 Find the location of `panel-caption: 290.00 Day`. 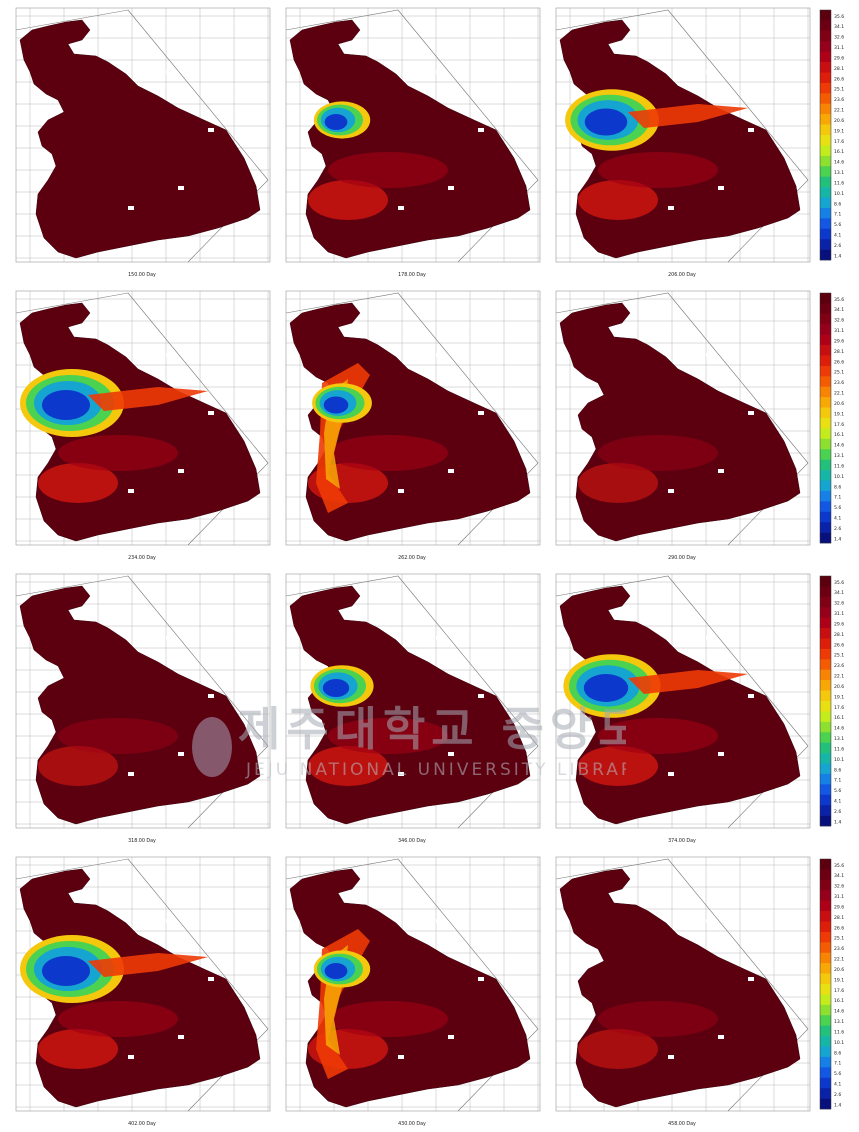

panel-caption: 290.00 Day is located at coordinates (682, 558).